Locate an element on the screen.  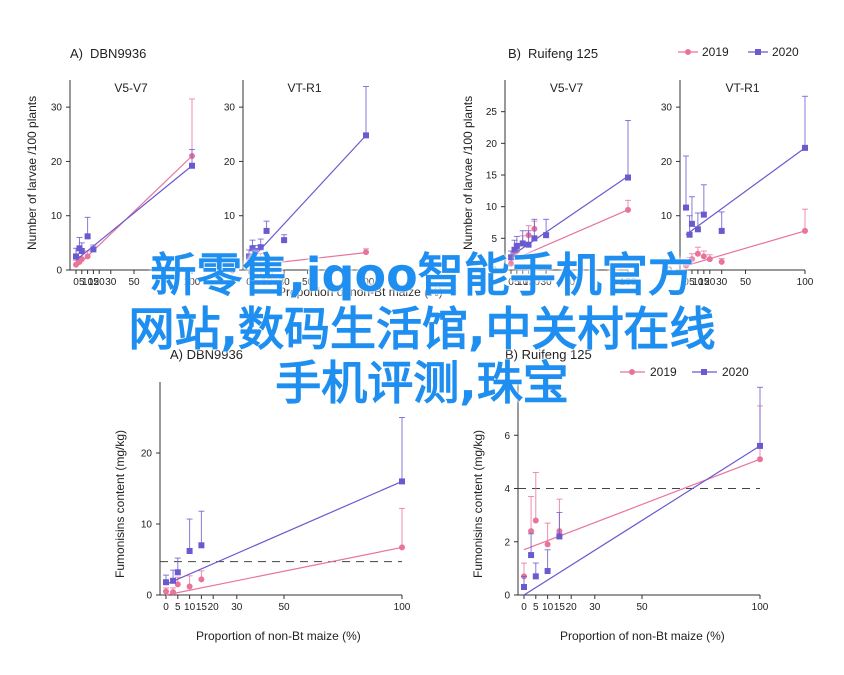
panel-b-label: B) is located at coordinates (514, 53).